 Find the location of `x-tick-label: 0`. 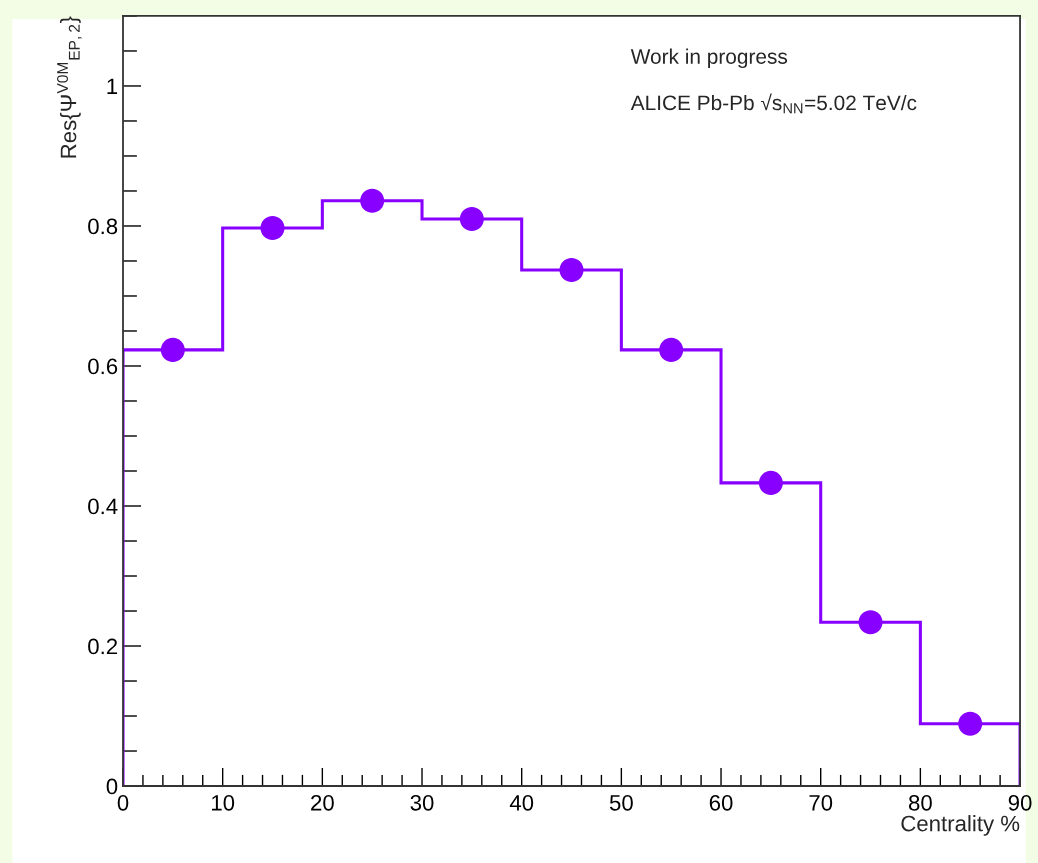

x-tick-label: 0 is located at coordinates (123, 802).